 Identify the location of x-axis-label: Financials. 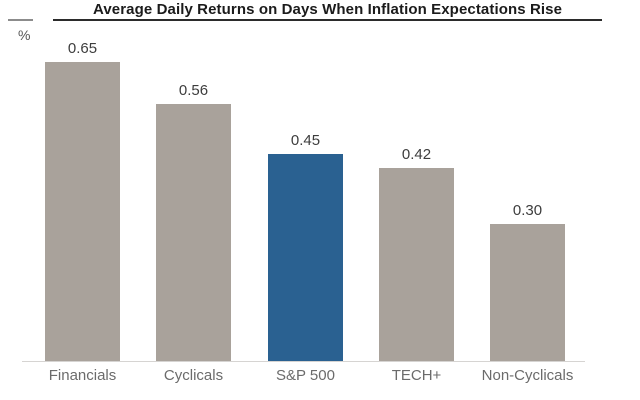
(82, 375).